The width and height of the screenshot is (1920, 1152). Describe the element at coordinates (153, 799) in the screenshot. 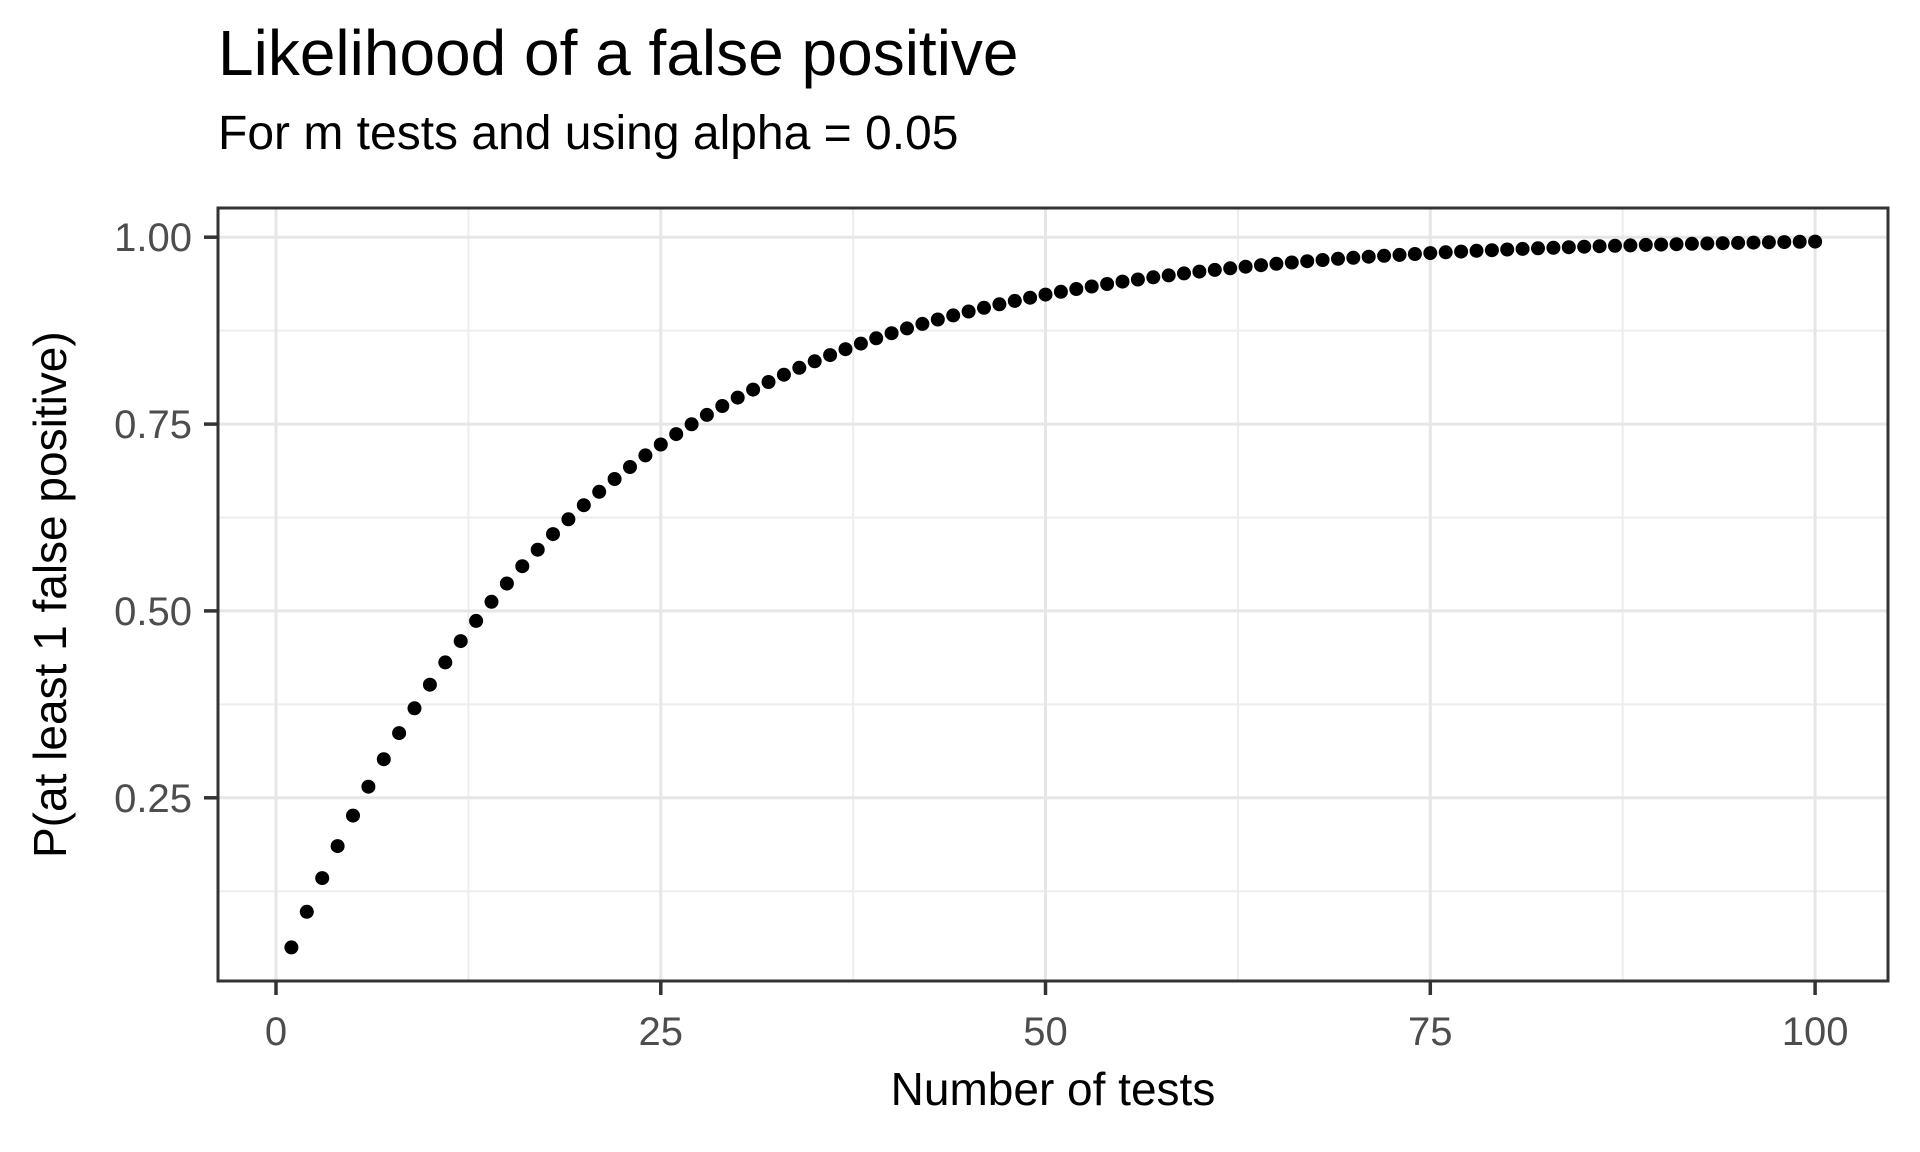

I see `y-tick-label: 0.25` at that location.